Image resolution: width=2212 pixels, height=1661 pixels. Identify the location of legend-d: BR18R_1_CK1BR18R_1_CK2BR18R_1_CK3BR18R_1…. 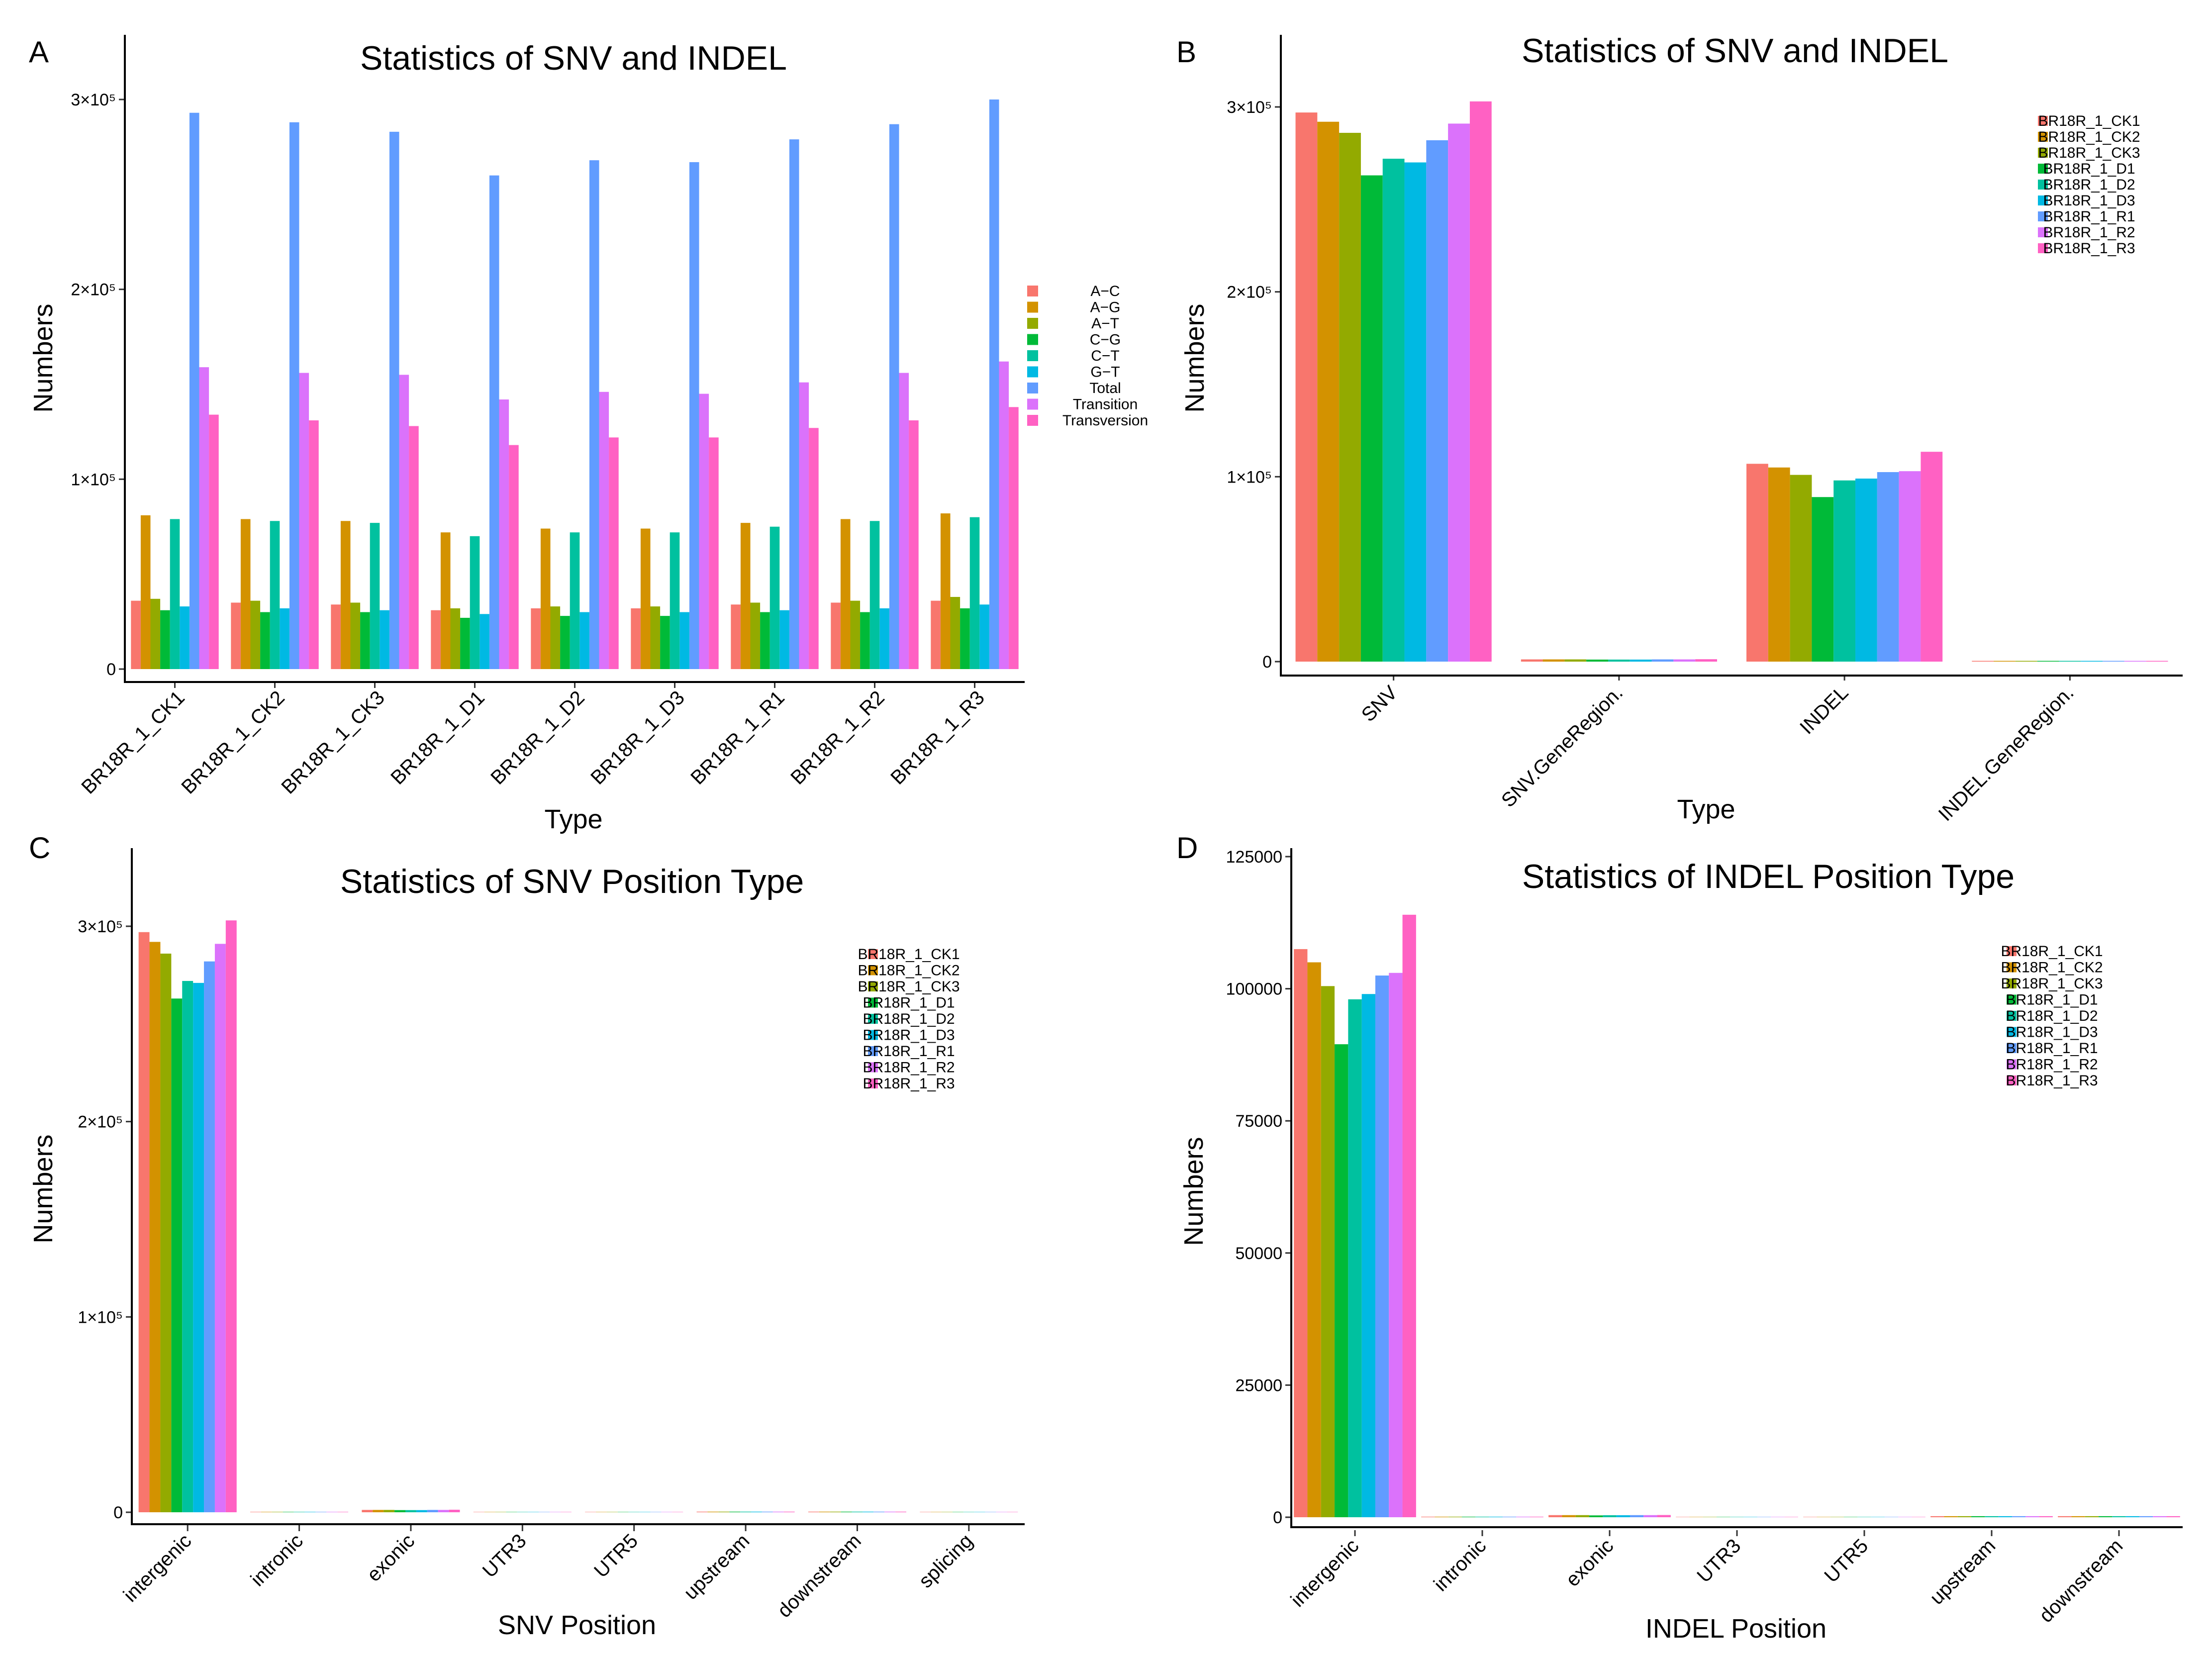
(2052, 1016).